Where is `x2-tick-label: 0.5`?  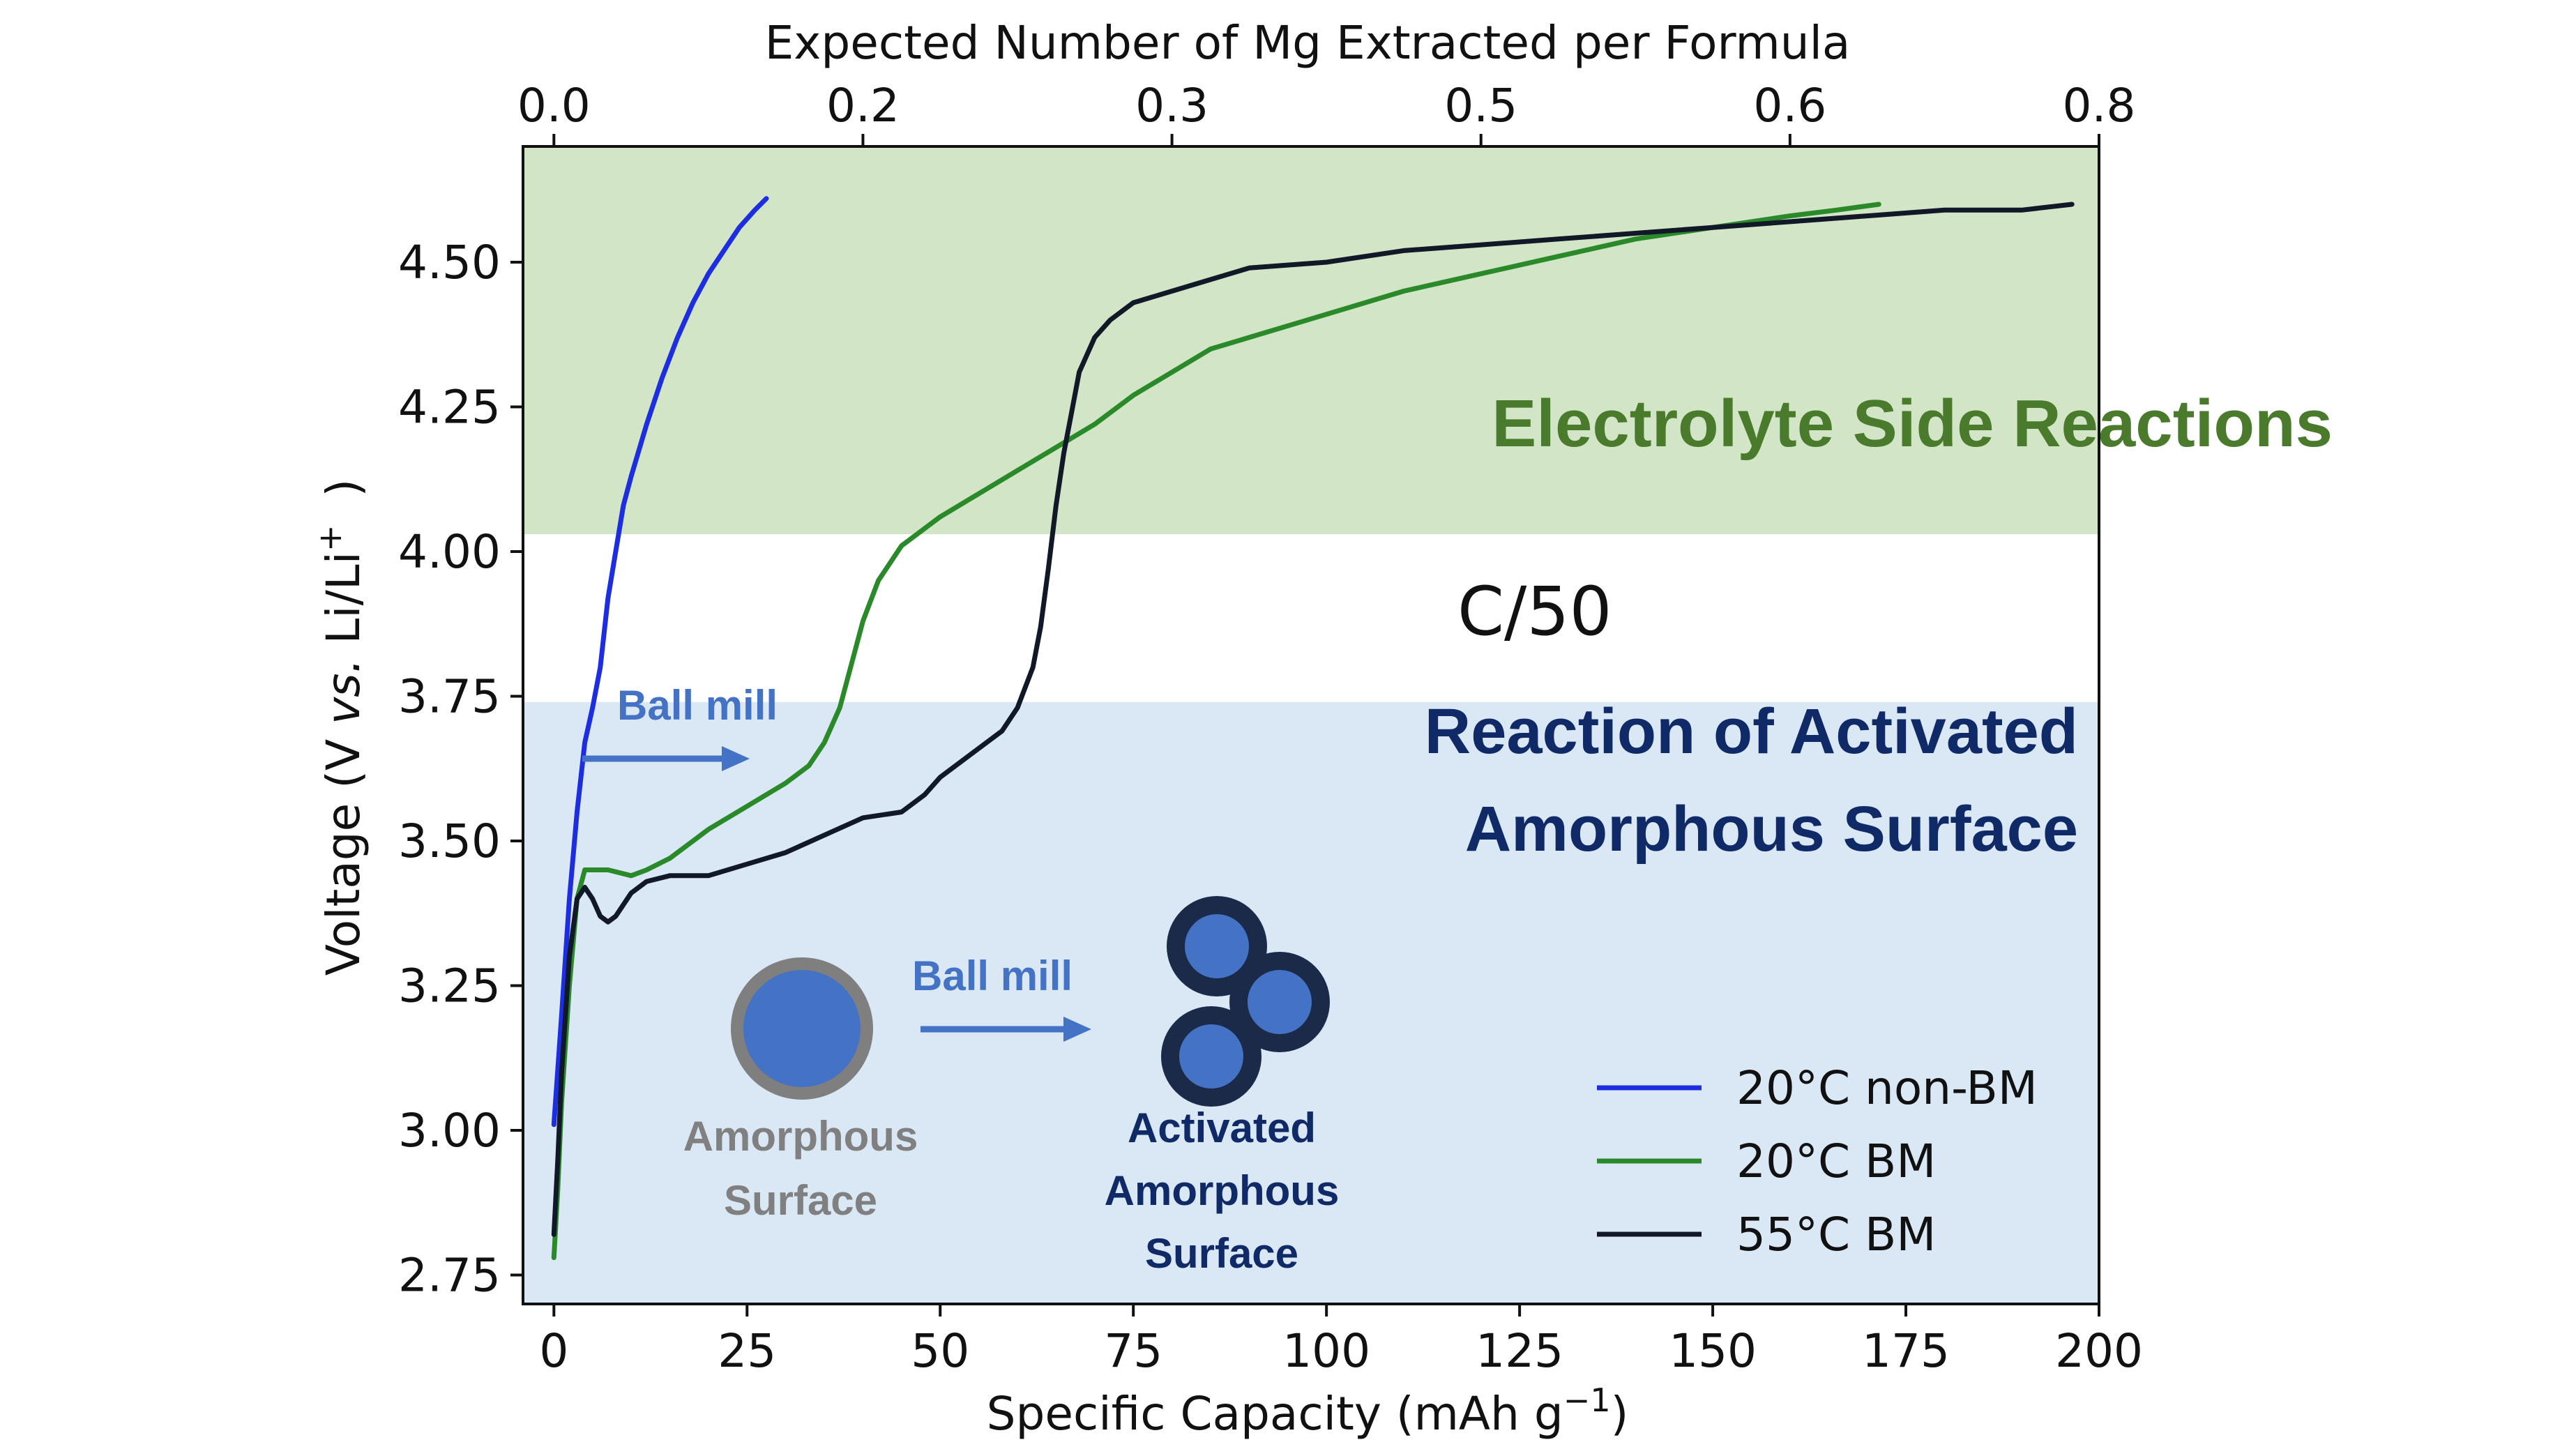
x2-tick-label: 0.5 is located at coordinates (1480, 105).